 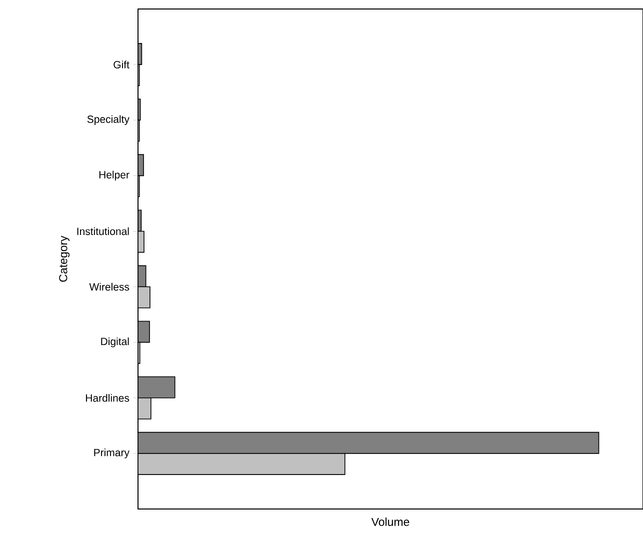 I want to click on y-tick-label: Specialty, so click(x=108, y=120).